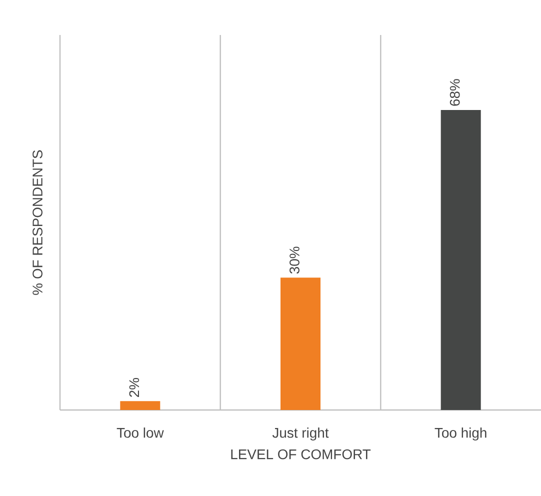  What do you see at coordinates (301, 454) in the screenshot?
I see `x-axis-title: LEVEL OF COMFORT` at bounding box center [301, 454].